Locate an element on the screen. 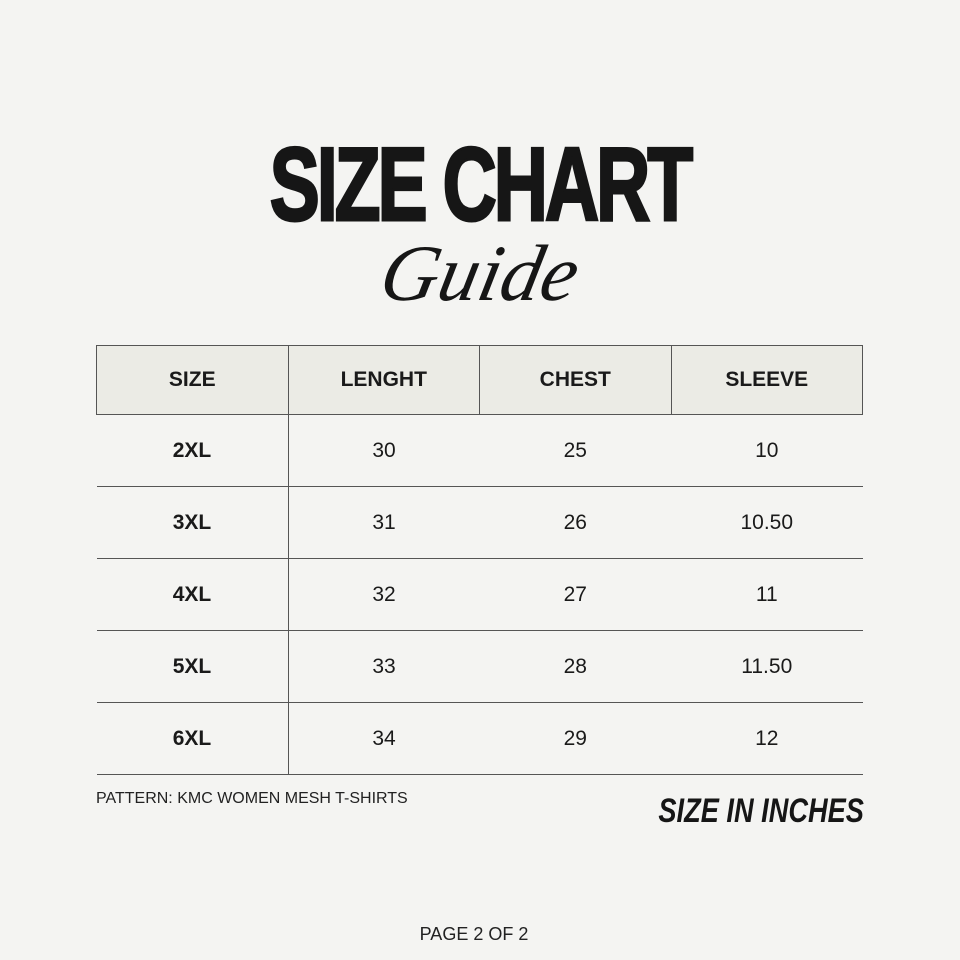 This screenshot has height=960, width=960. table-row: 6XL 34 29 12 is located at coordinates (479, 738).